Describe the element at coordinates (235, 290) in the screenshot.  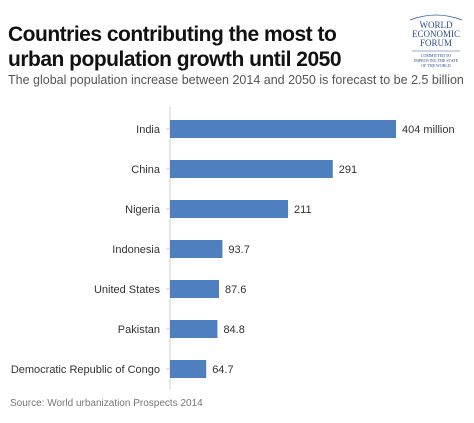
I see `value-label: 87.6` at that location.